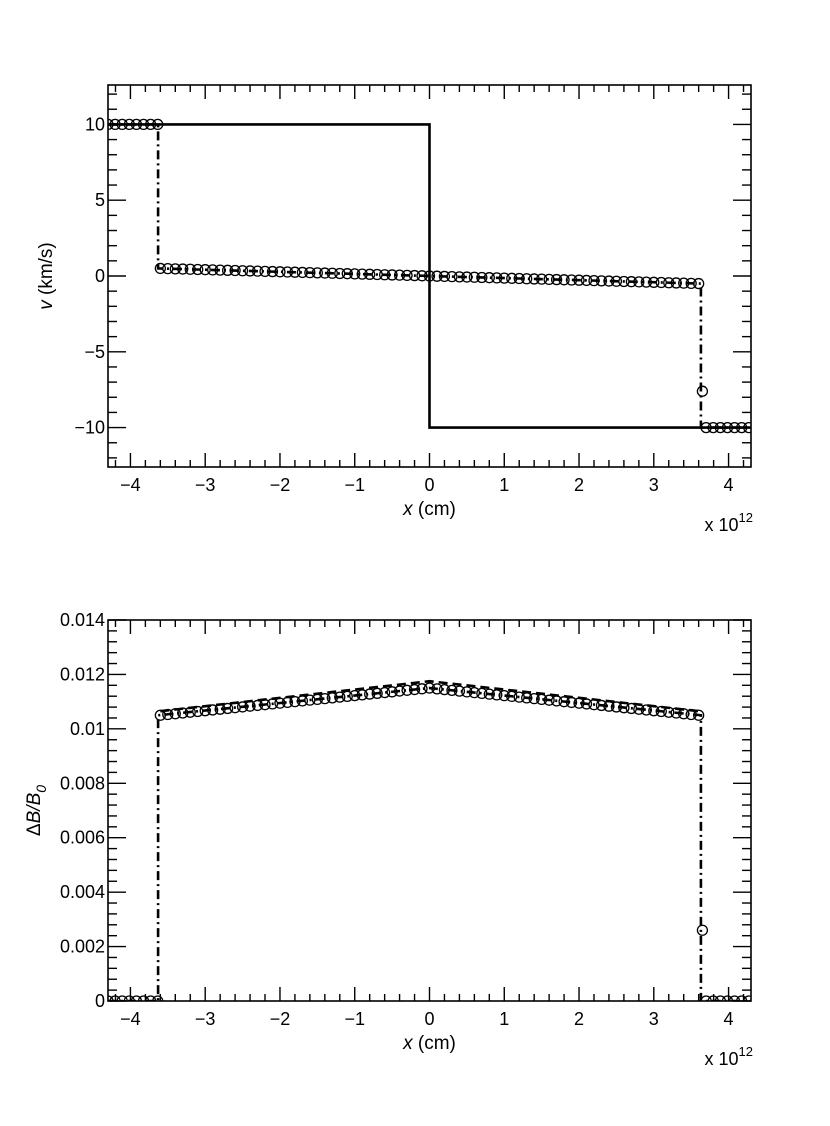 The image size is (830, 1126). I want to click on x-tick-label: −2, so click(280, 485).